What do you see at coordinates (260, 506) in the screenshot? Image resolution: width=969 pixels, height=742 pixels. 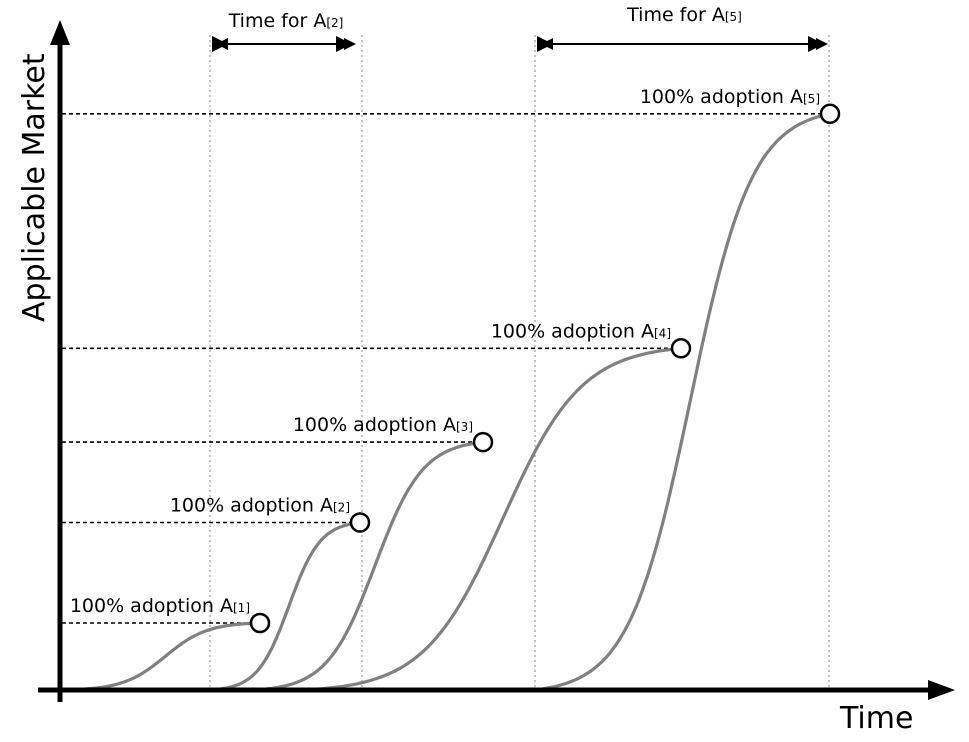 I see `adoption-label-2: 100% adoption A[2]` at bounding box center [260, 506].